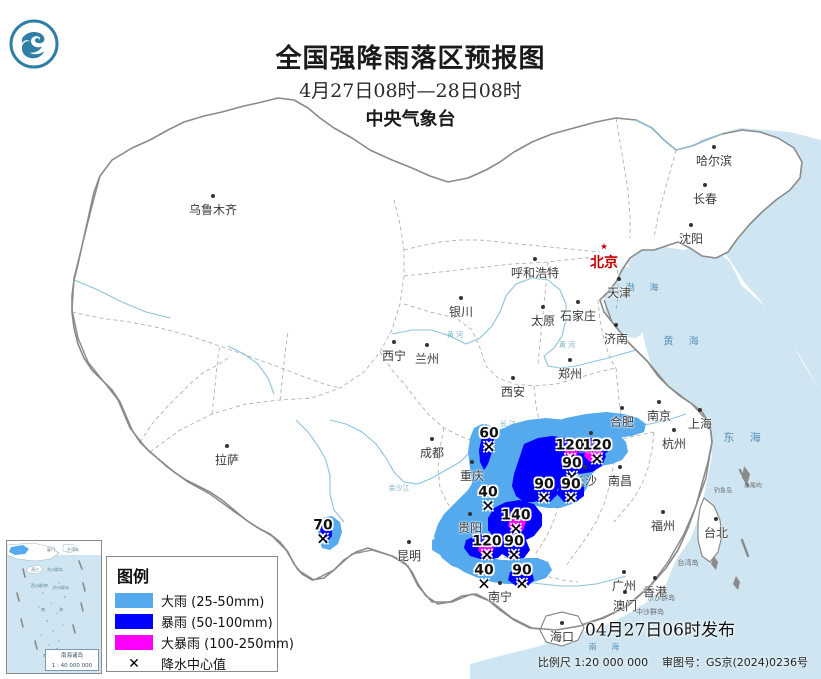 This screenshot has height=679, width=821. What do you see at coordinates (593, 662) in the screenshot?
I see `map-scale-text: 比例尺 1:20 000 000` at bounding box center [593, 662].